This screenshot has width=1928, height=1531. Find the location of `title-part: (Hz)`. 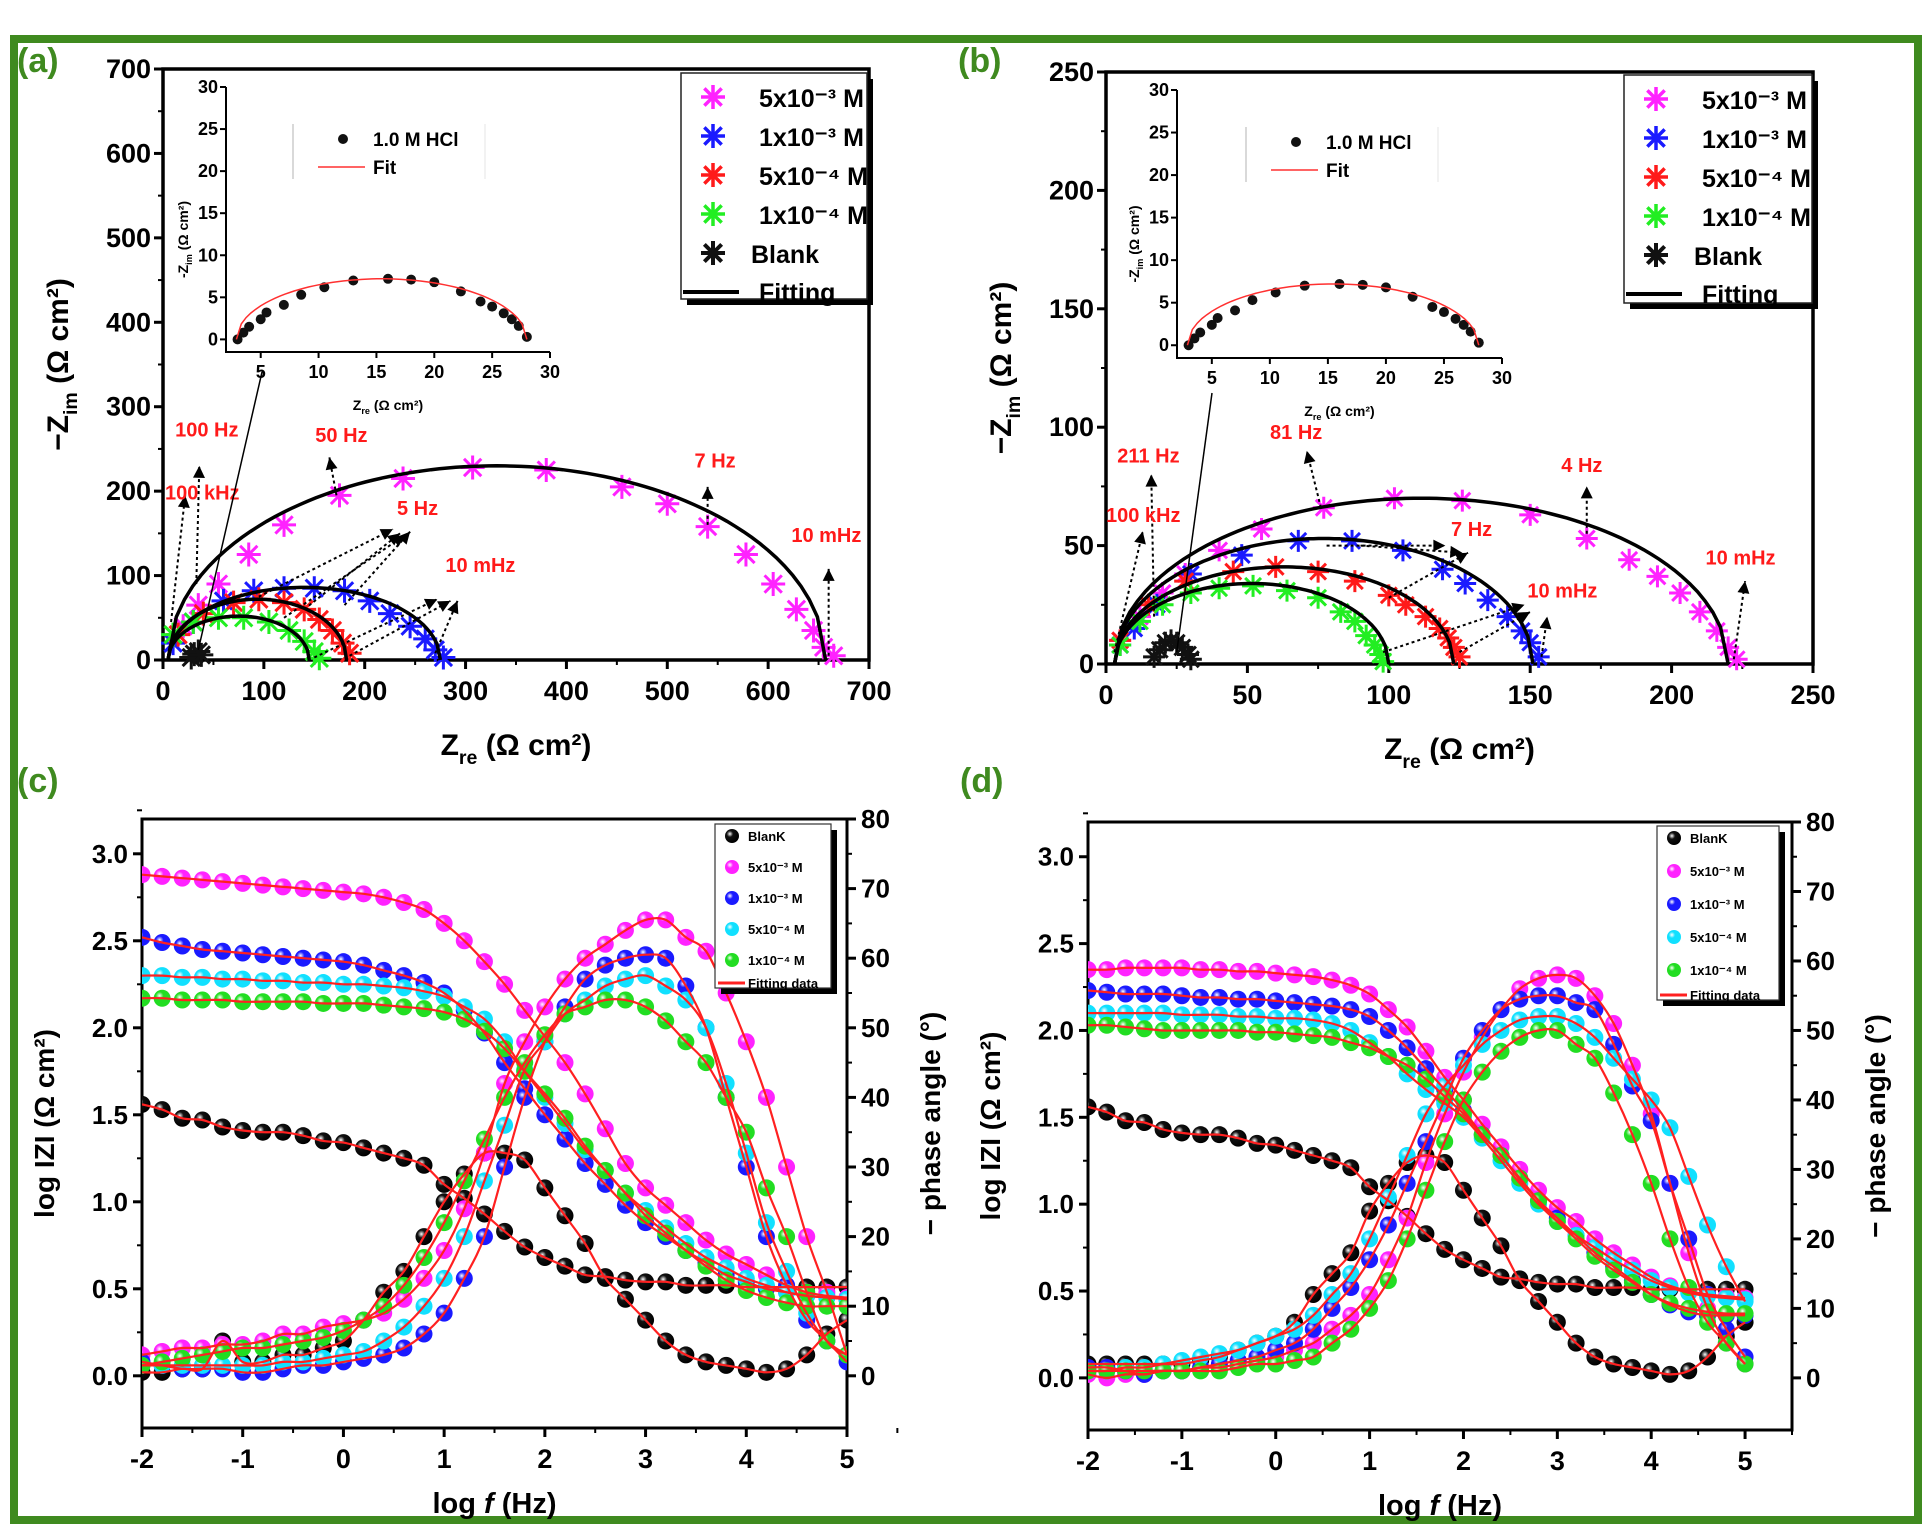

title-part: (Hz) is located at coordinates (1470, 1506).